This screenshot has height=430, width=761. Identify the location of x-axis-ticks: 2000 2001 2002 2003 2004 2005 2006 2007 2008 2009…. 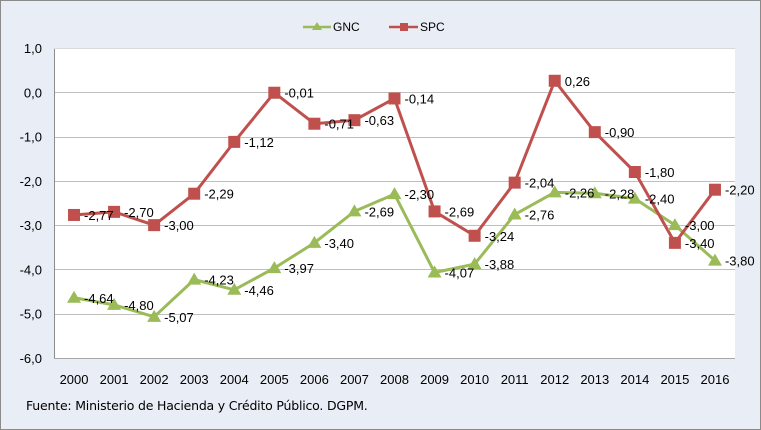
(395, 379).